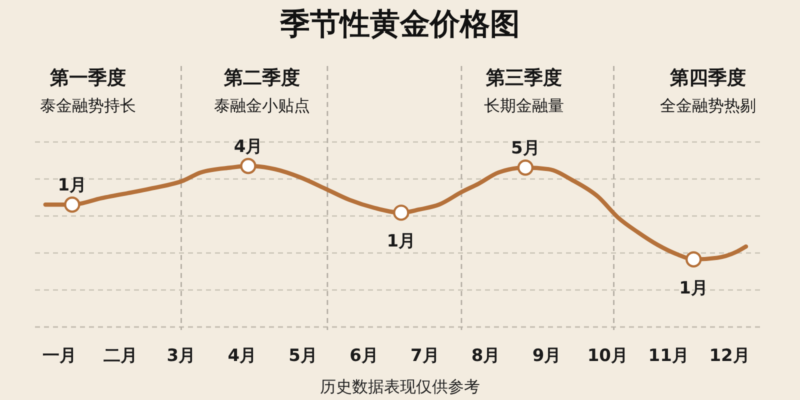 This screenshot has height=400, width=800. What do you see at coordinates (248, 147) in the screenshot?
I see `annotation: 4月` at bounding box center [248, 147].